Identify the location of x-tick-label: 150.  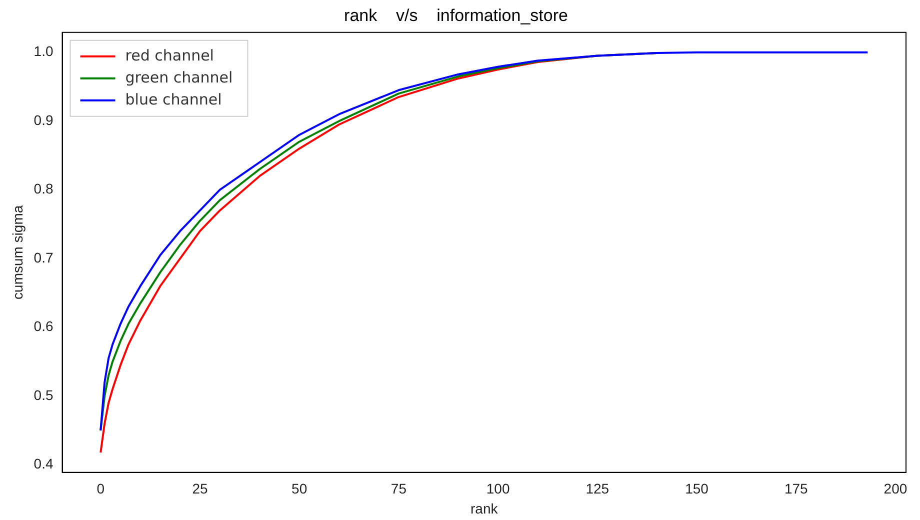
(697, 488).